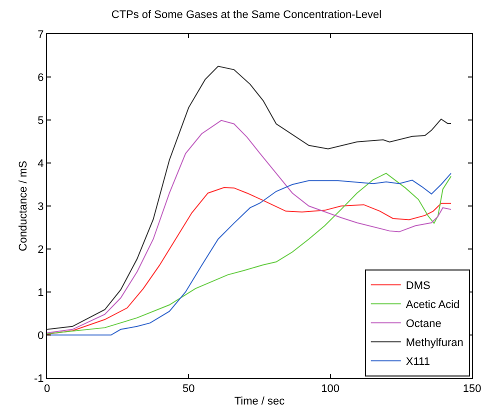 The image size is (493, 417). Describe the element at coordinates (41, 206) in the screenshot. I see `y-tick-label: 3` at that location.